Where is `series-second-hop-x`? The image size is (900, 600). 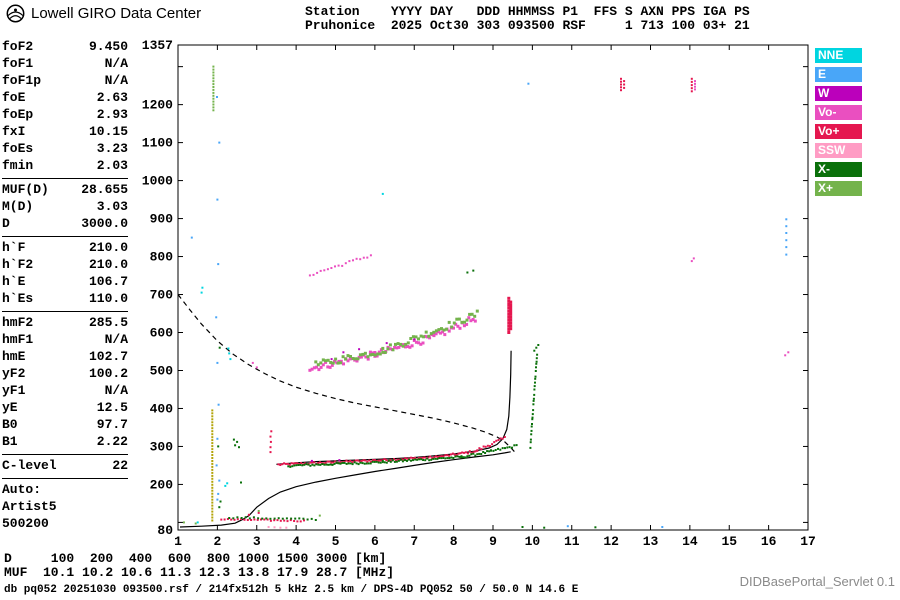
series-second-hop-x is located at coordinates (396, 338).